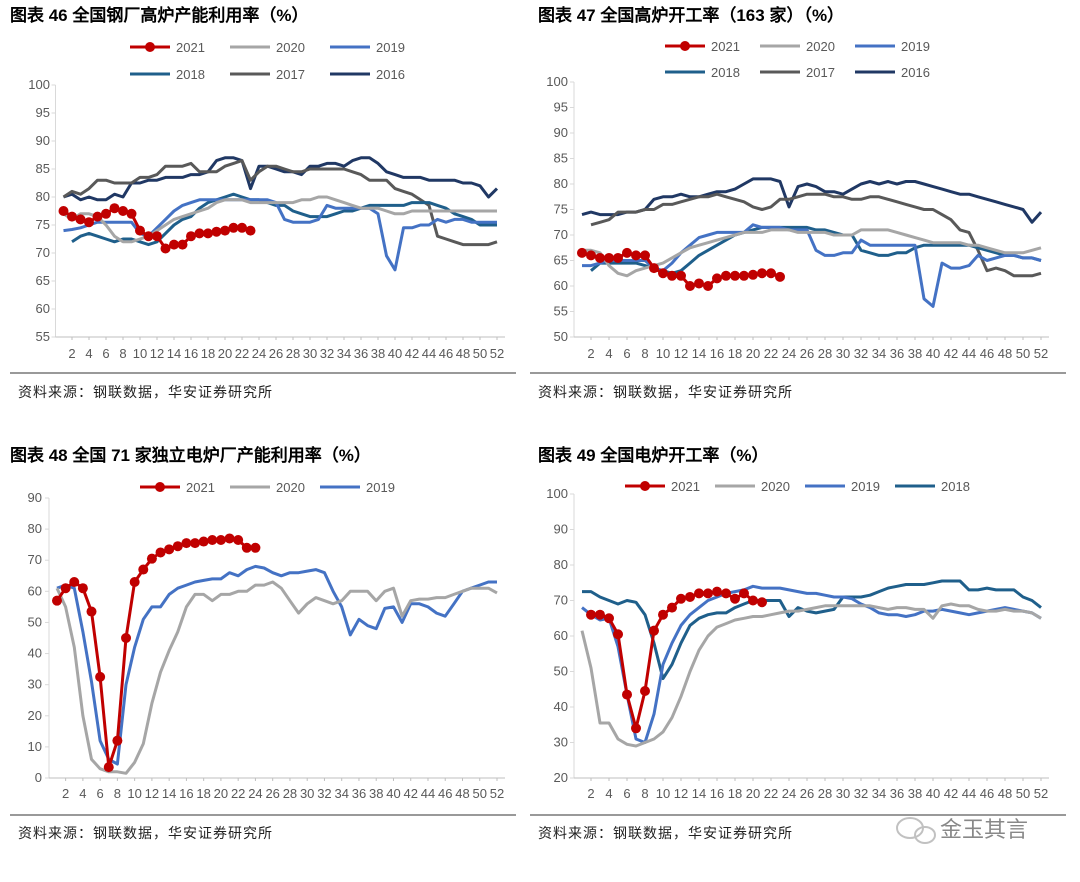 The image size is (1080, 882). What do you see at coordinates (681, 353) in the screenshot?
I see `x-tick-label: 12` at bounding box center [681, 353].